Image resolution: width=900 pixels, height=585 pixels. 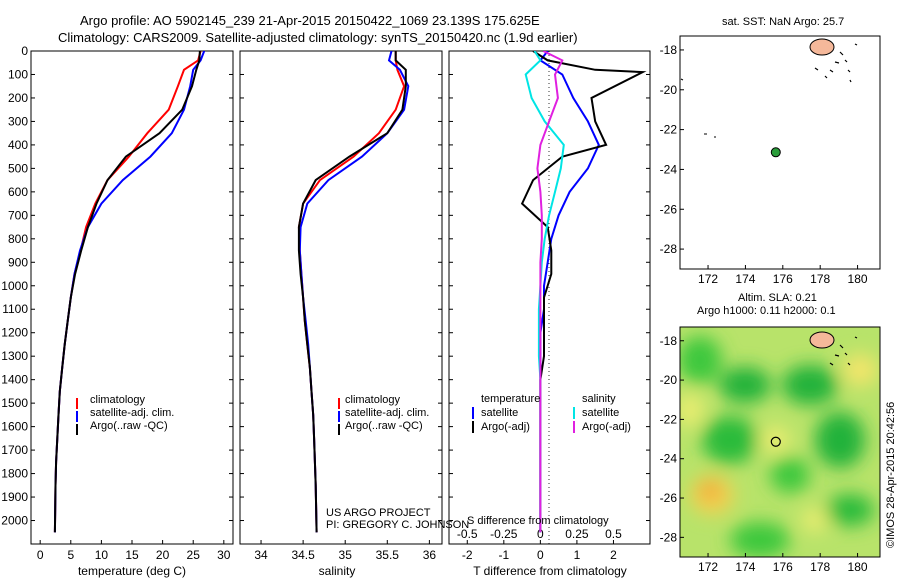 I want to click on sst-land, so click(x=769, y=88).